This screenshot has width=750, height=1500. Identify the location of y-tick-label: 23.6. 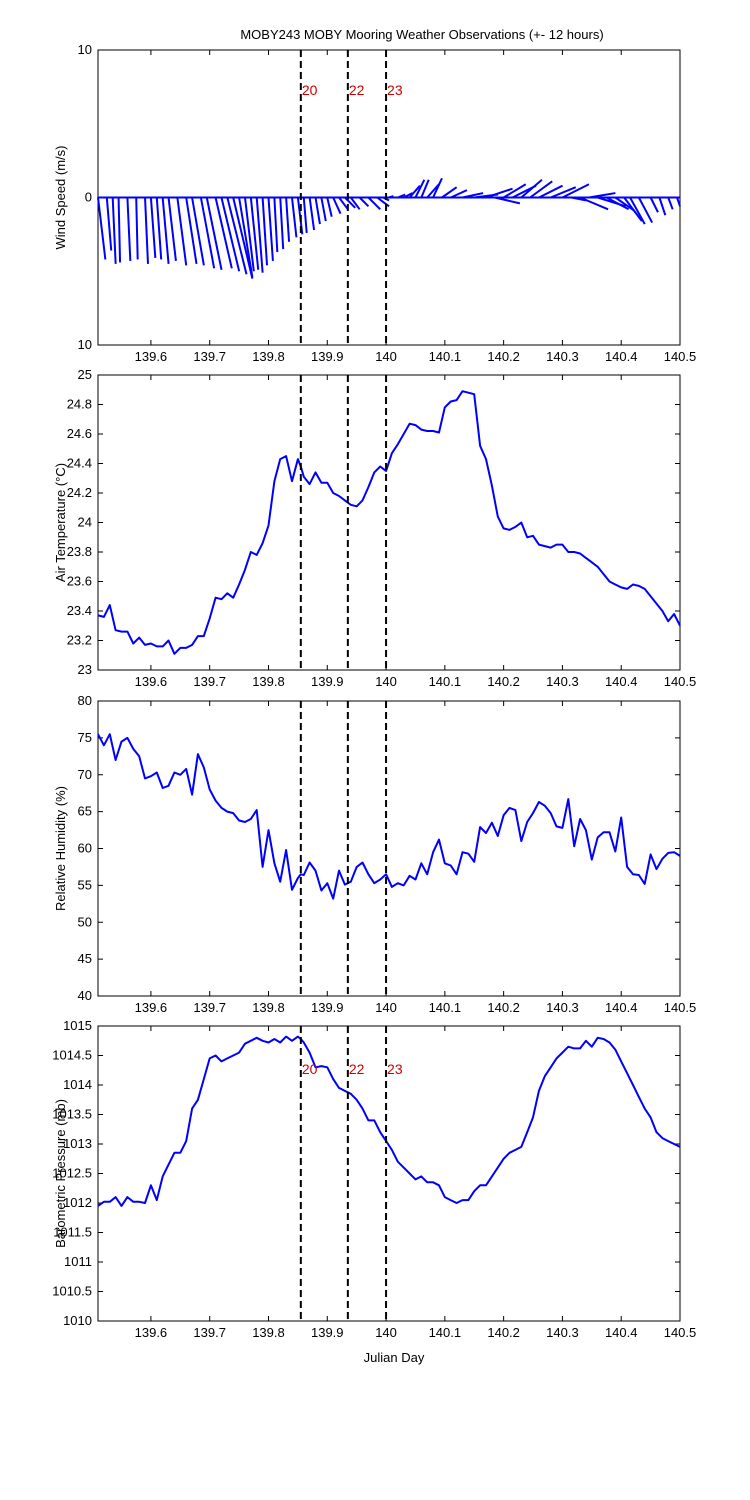
(79, 581).